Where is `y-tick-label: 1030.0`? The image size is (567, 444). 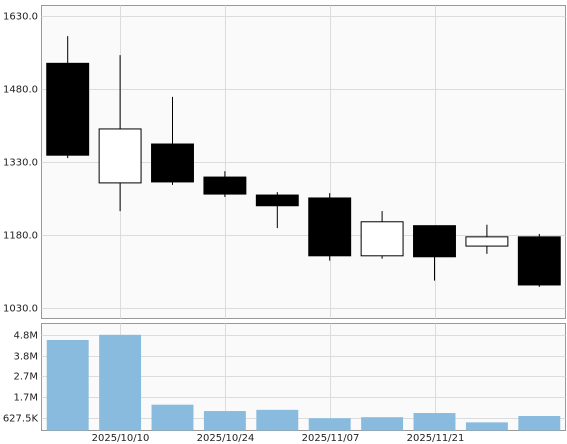 y-tick-label: 1030.0 is located at coordinates (20, 309).